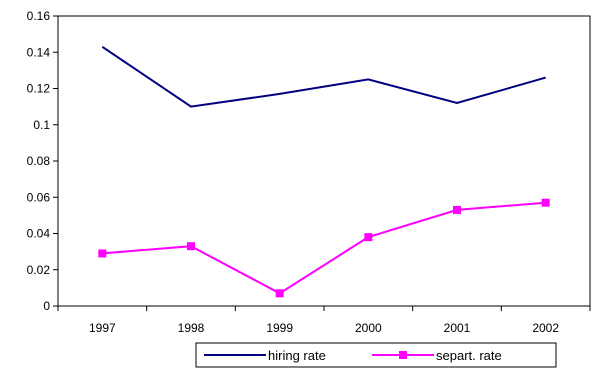  I want to click on x-tick-label: 1999, so click(279, 328).